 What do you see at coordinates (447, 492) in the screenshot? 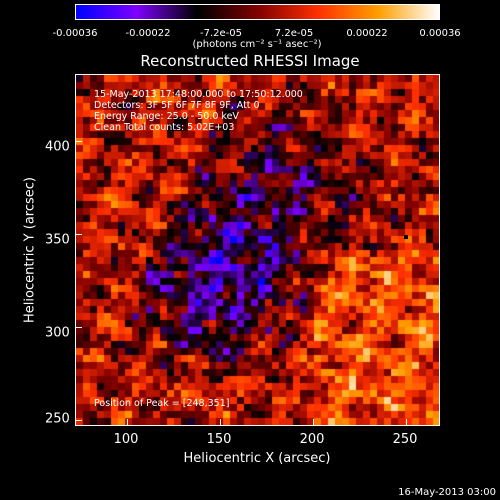
I see `plot-timestamp: 16-May-2013 03:00` at bounding box center [447, 492].